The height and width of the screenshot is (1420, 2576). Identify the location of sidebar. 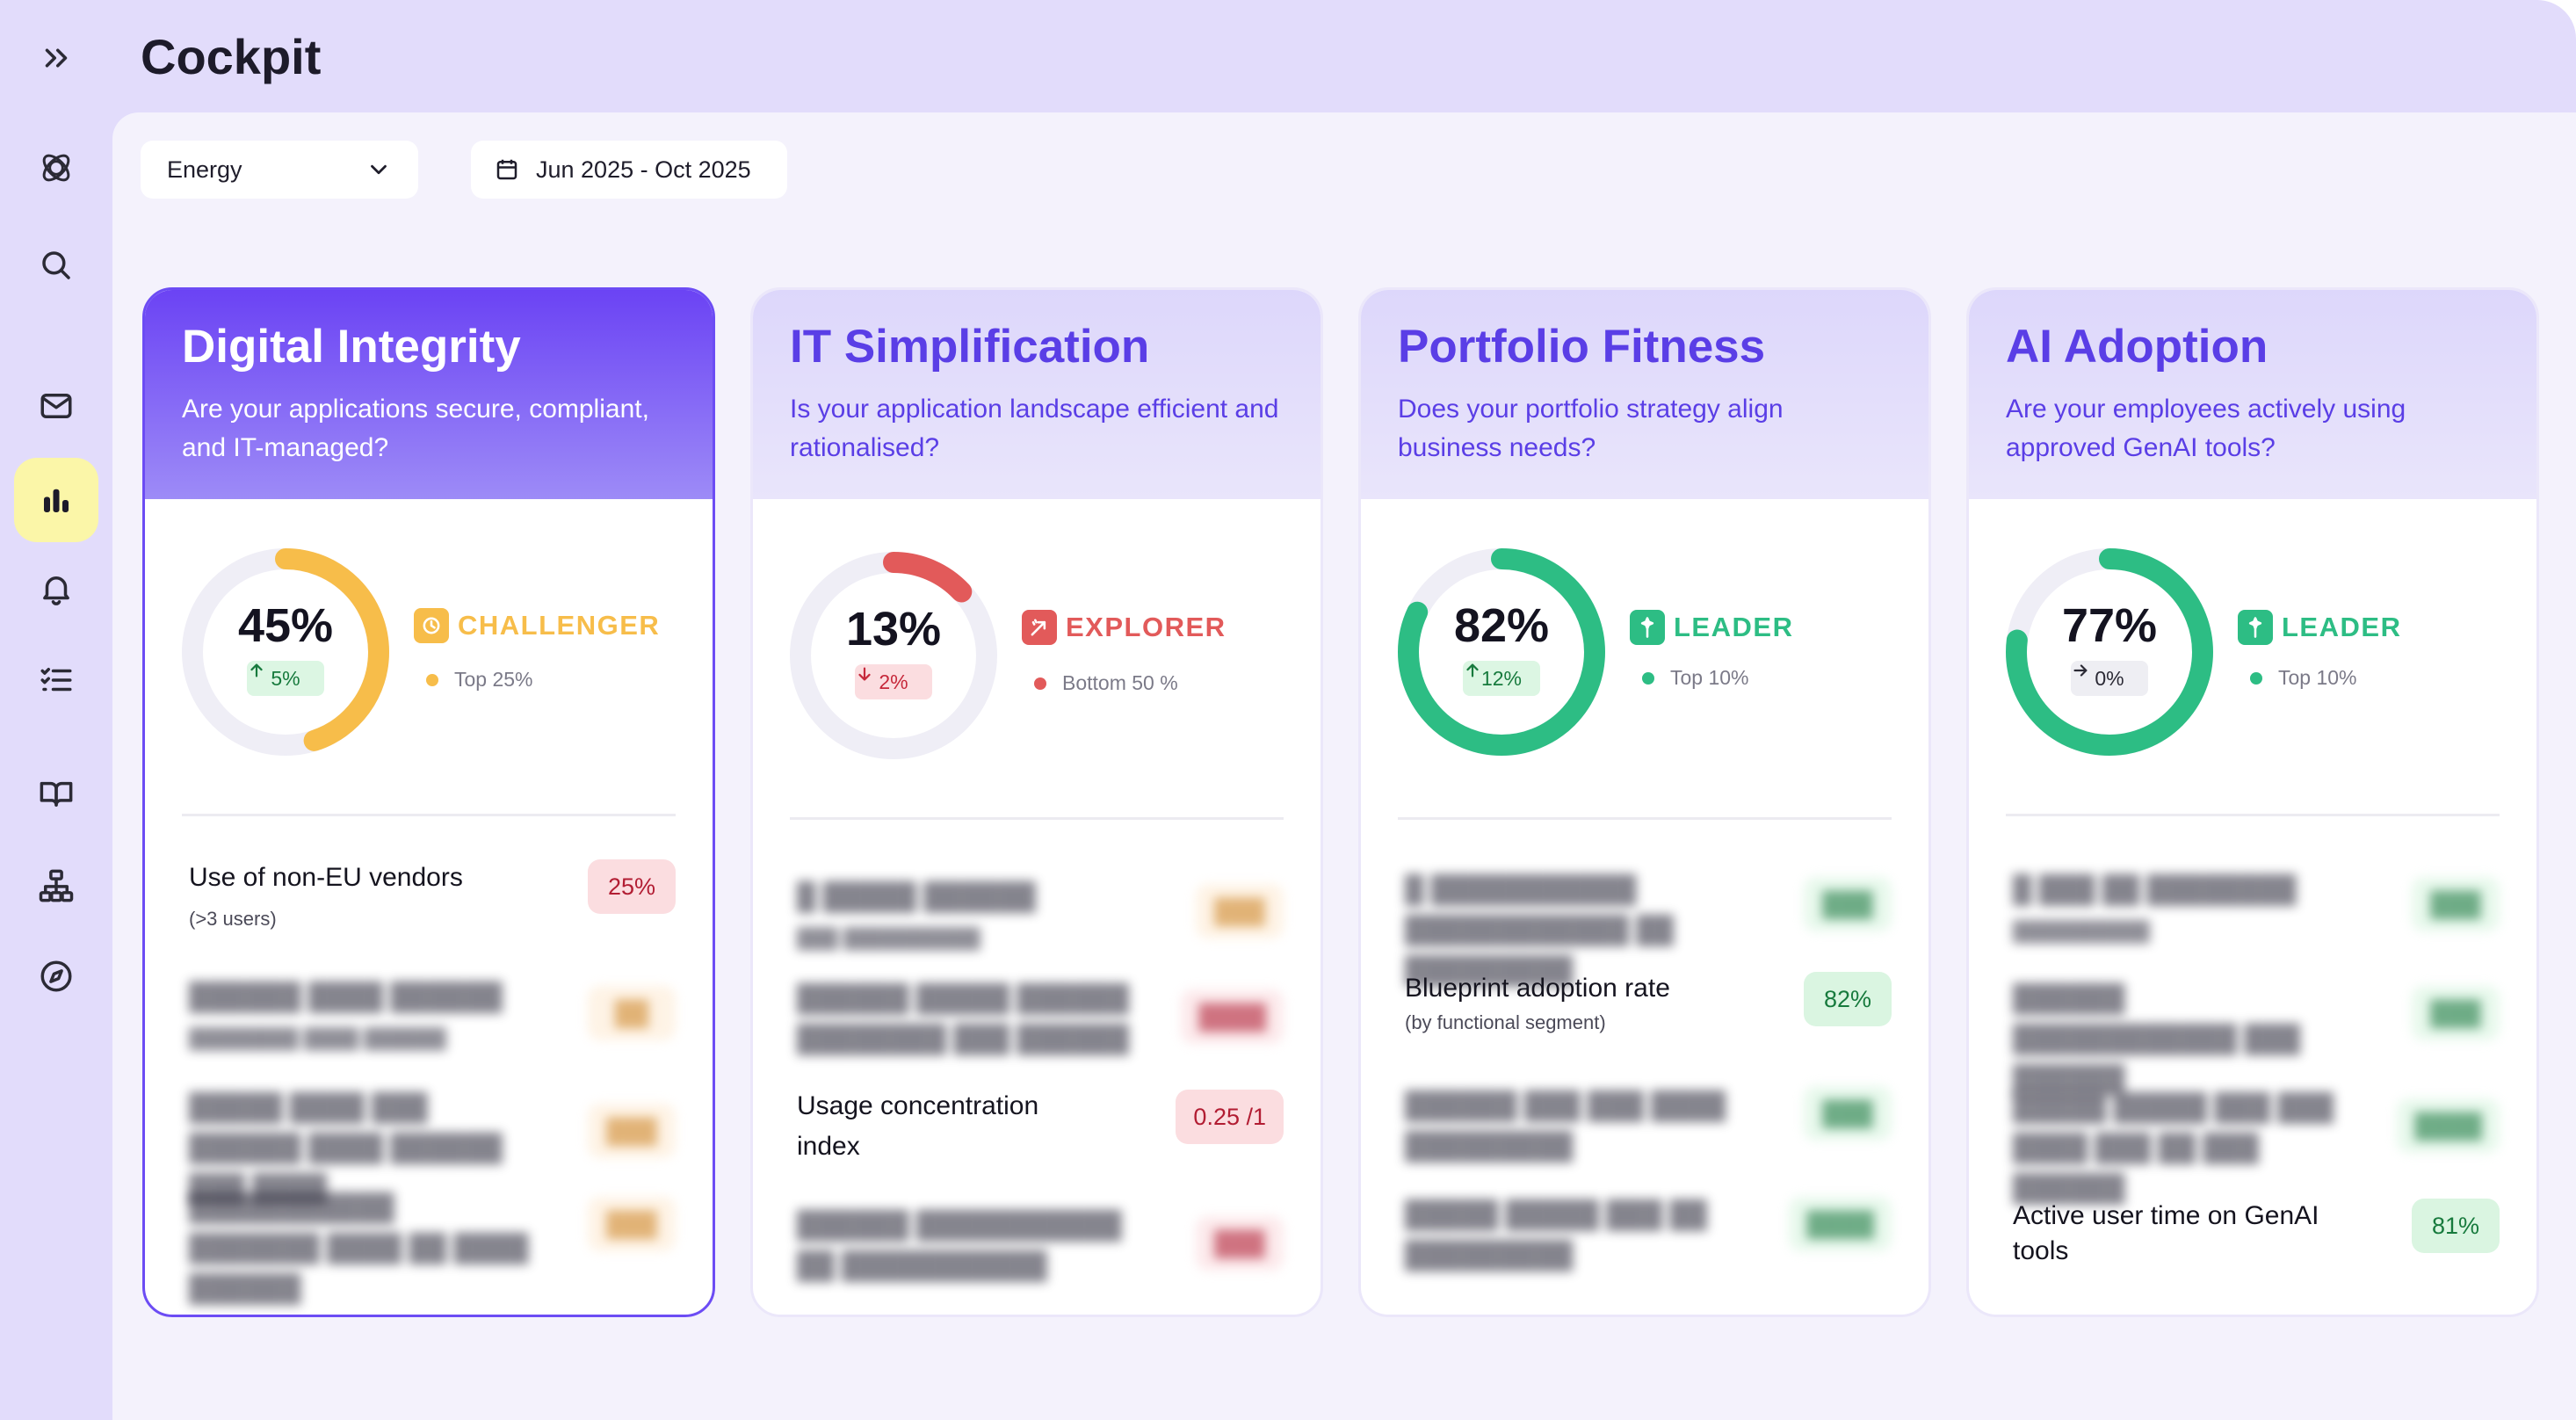
(56, 710).